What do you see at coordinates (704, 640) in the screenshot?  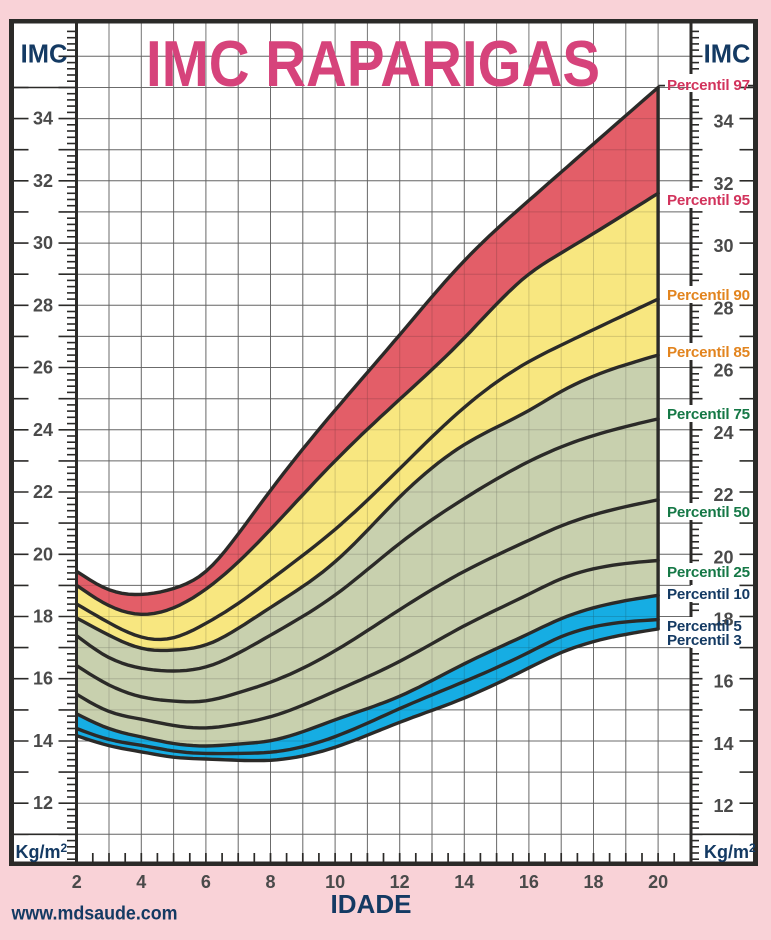 I see `svg-text: Percentil 3` at bounding box center [704, 640].